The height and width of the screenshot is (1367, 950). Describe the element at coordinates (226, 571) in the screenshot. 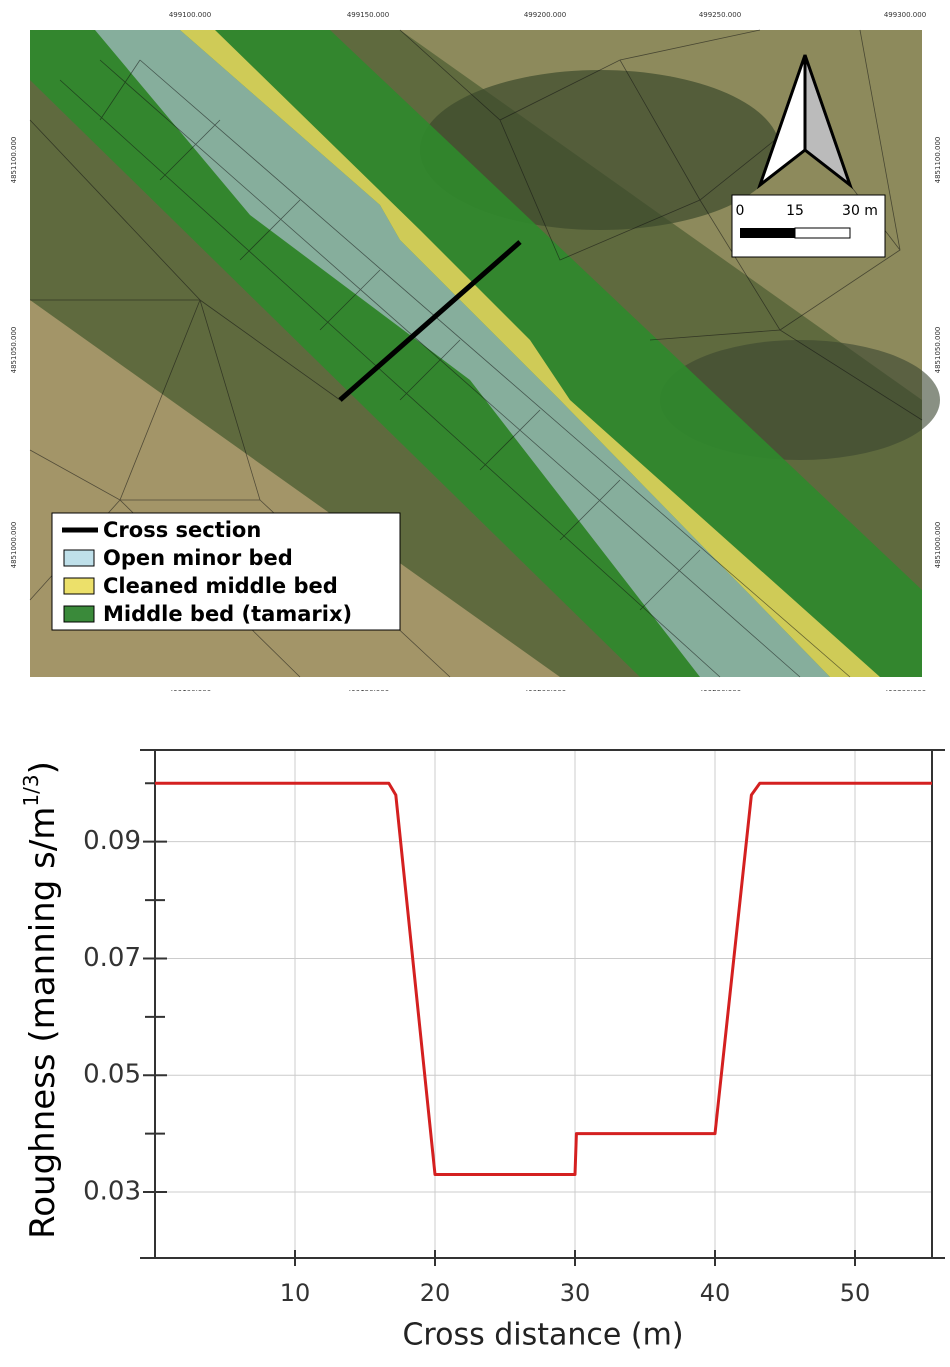

I see `legend` at that location.